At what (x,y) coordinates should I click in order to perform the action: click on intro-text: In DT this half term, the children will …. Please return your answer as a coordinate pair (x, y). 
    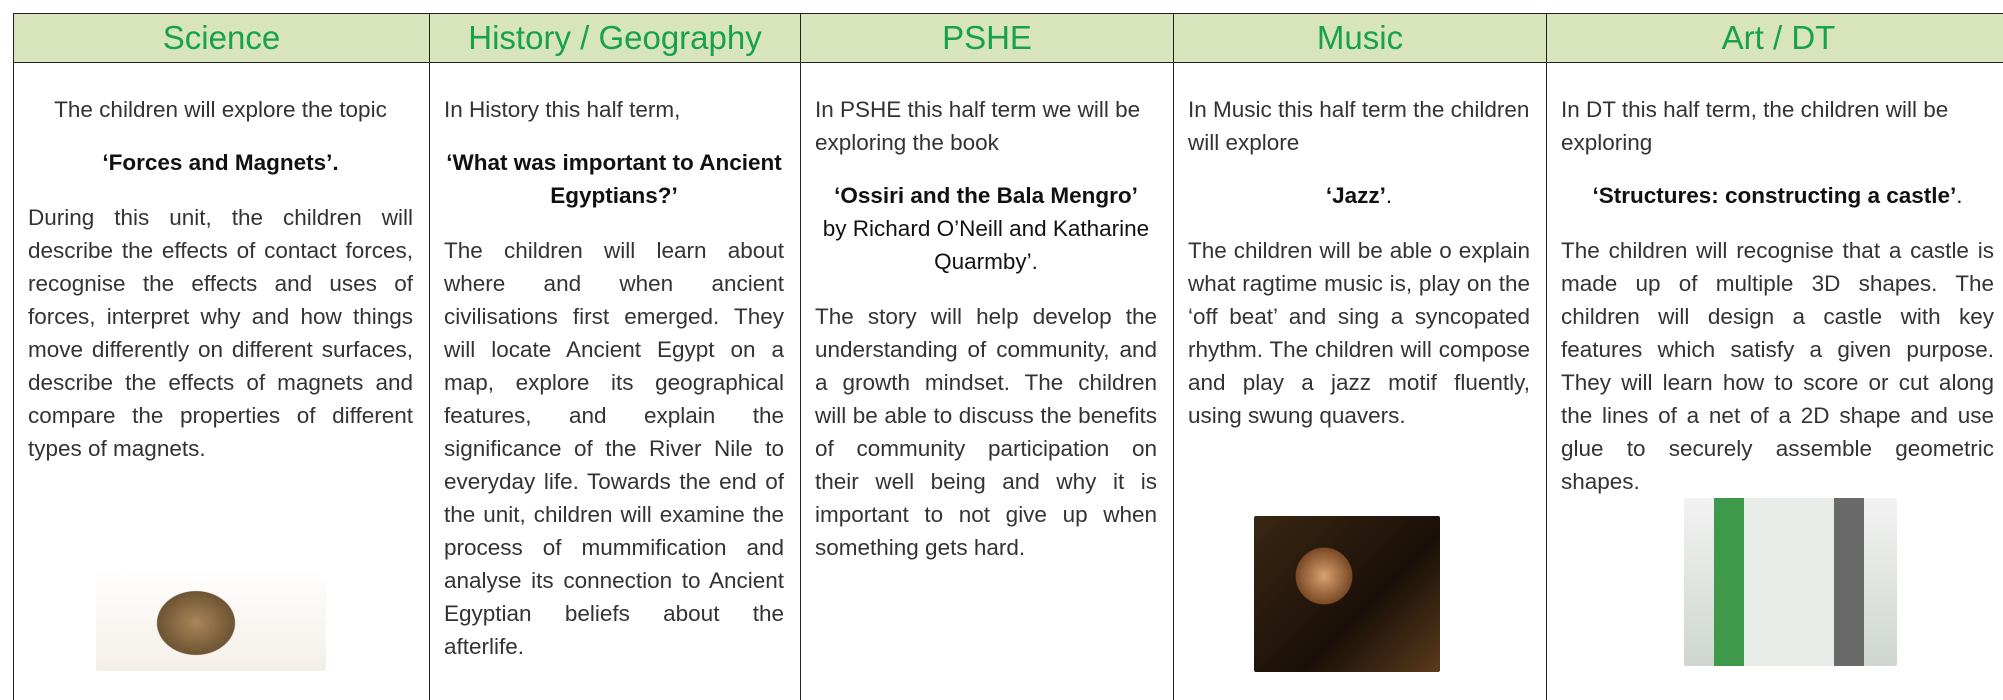
    Looking at the image, I should click on (1755, 126).